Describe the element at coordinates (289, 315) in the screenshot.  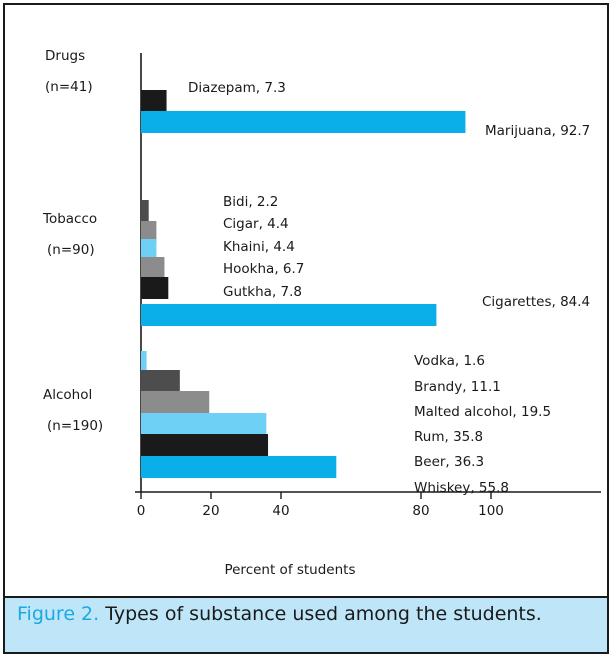
I see `bar-cigarettes` at that location.